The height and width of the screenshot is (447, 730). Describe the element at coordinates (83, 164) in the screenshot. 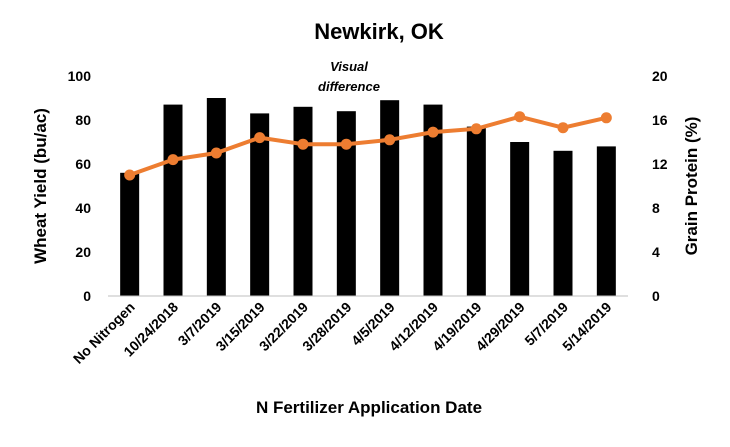

I see `y-tick-label: 60` at that location.